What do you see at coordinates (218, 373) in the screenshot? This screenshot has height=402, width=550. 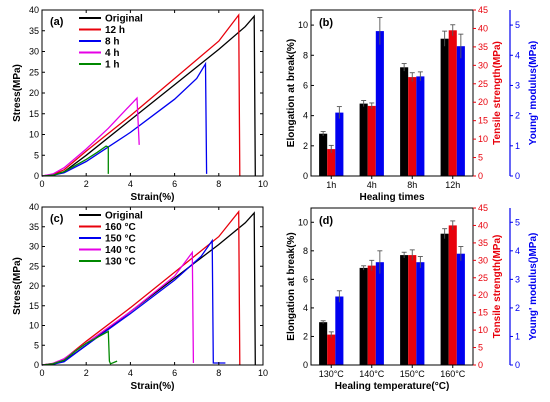 I see `x-tick-label: 8` at bounding box center [218, 373].